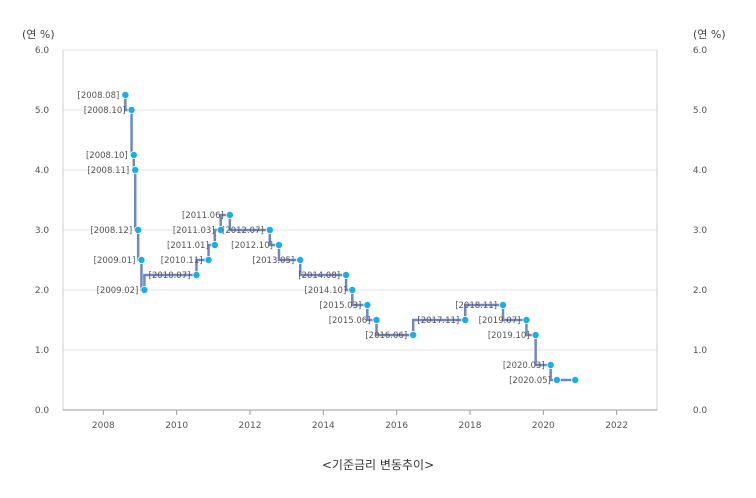  I want to click on data-label: [2011.01], so click(188, 246).